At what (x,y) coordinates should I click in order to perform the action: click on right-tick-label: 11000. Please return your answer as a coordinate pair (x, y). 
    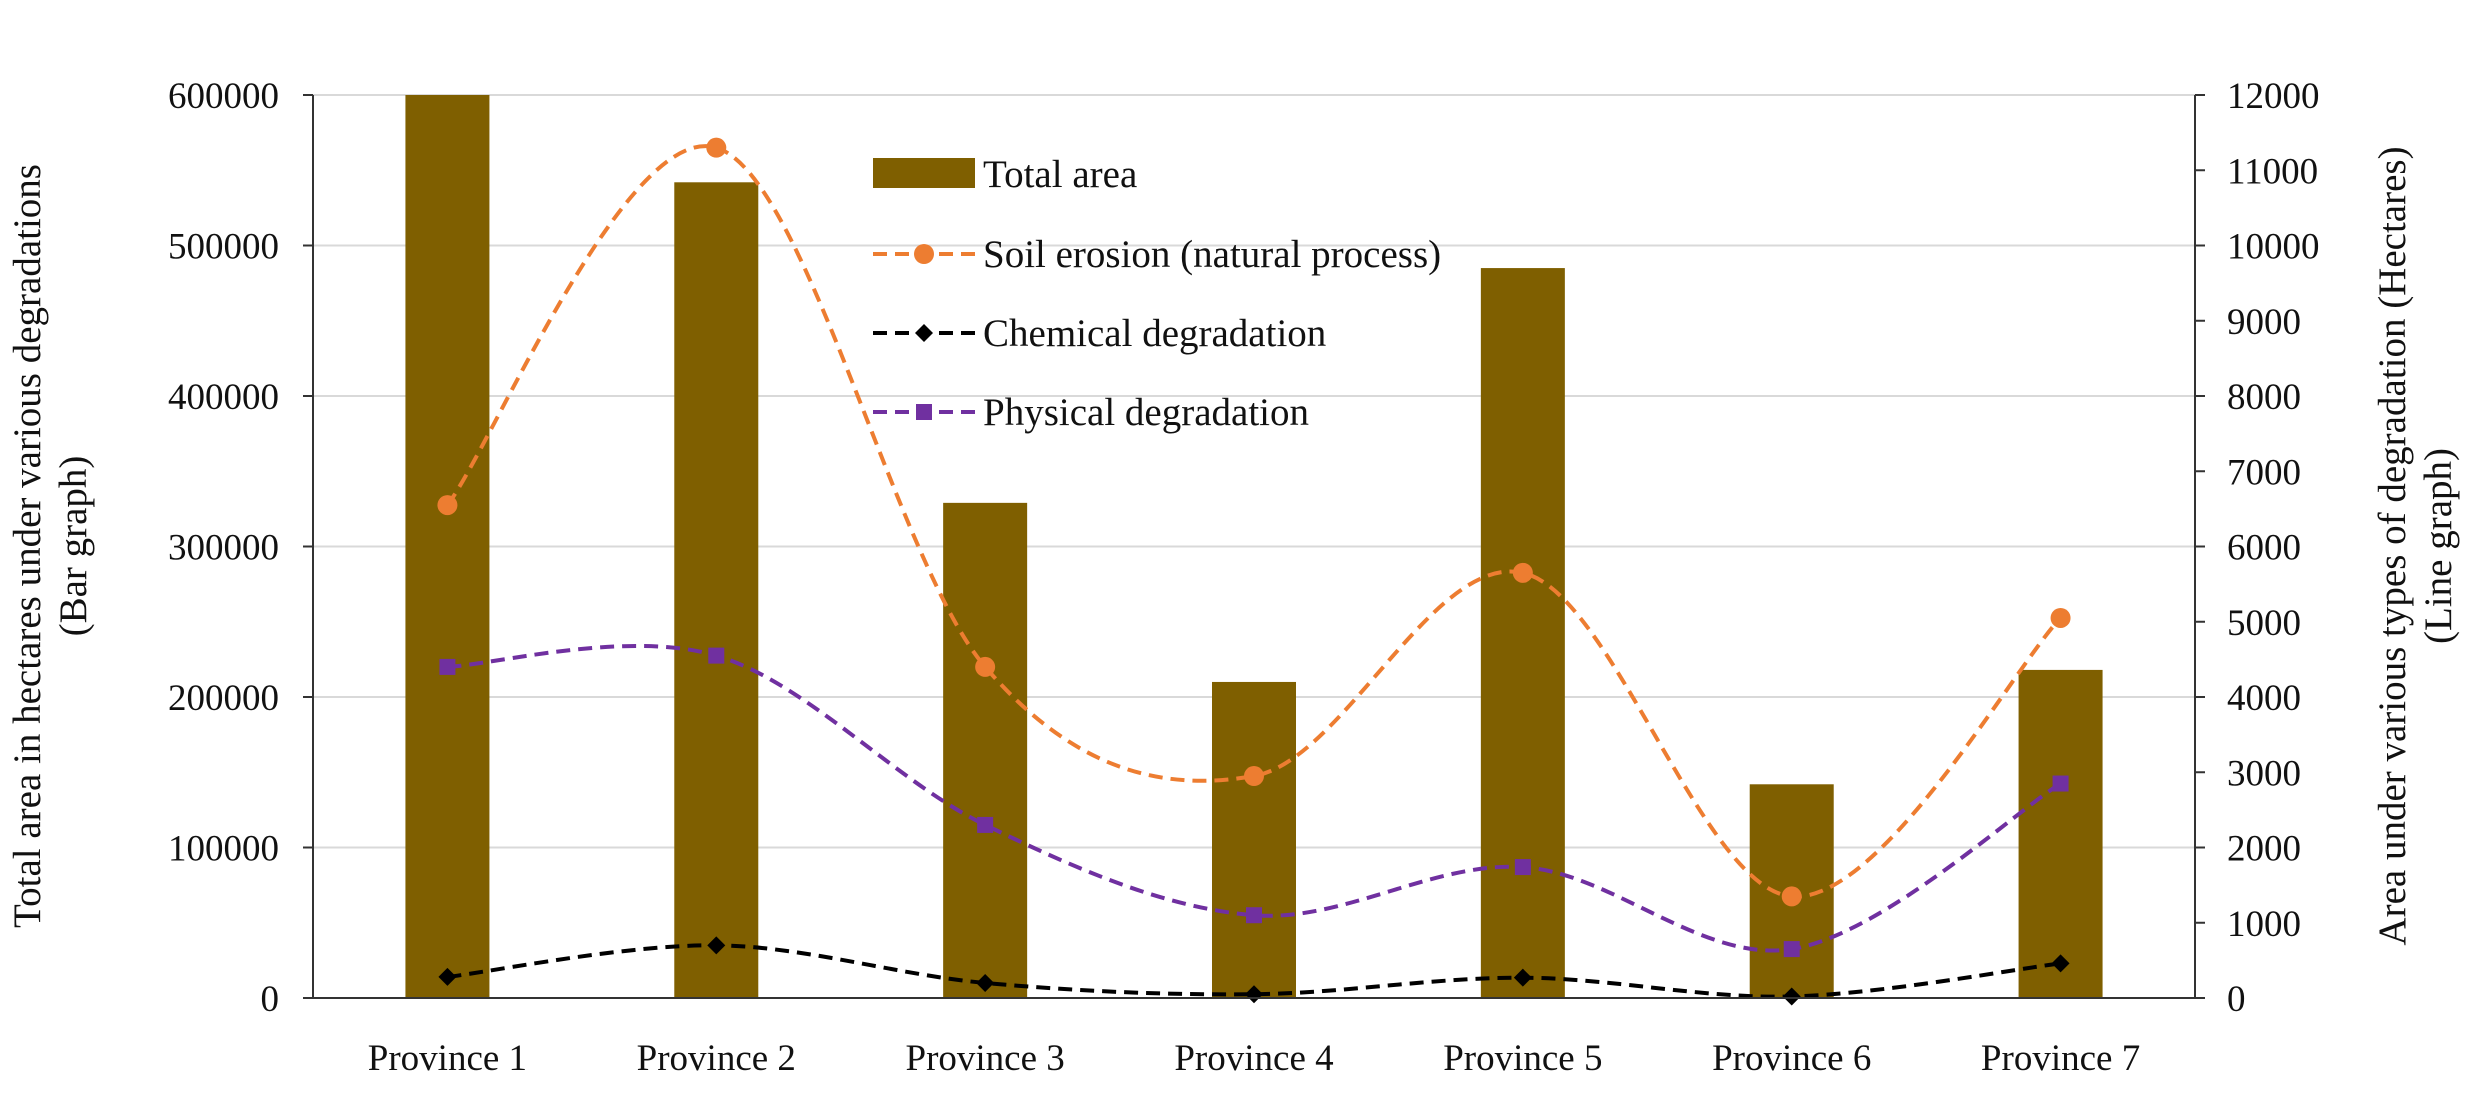
    Looking at the image, I should click on (2272, 171).